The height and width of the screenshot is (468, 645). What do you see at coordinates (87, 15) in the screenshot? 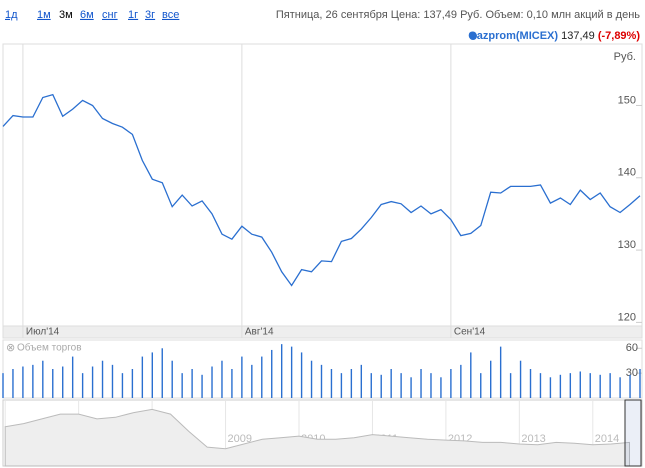
I see `range-link: 6м` at bounding box center [87, 15].